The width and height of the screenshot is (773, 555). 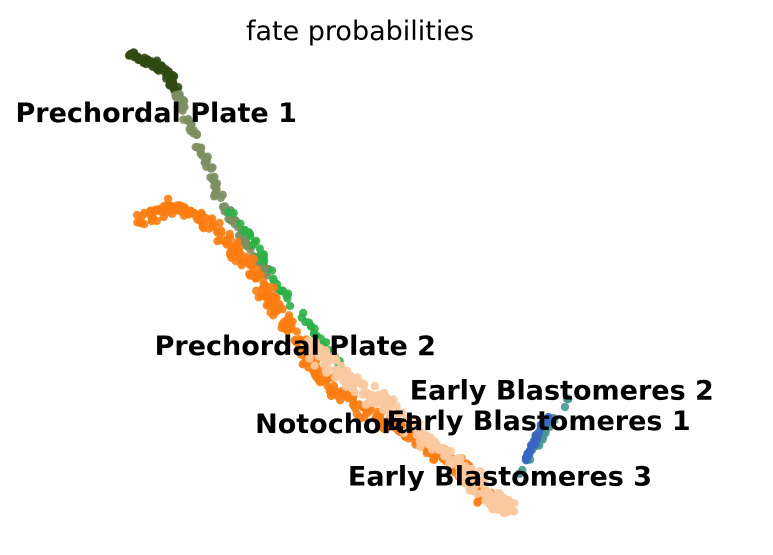 I want to click on cluster-label: Early Blastomeres 2, so click(x=562, y=391).